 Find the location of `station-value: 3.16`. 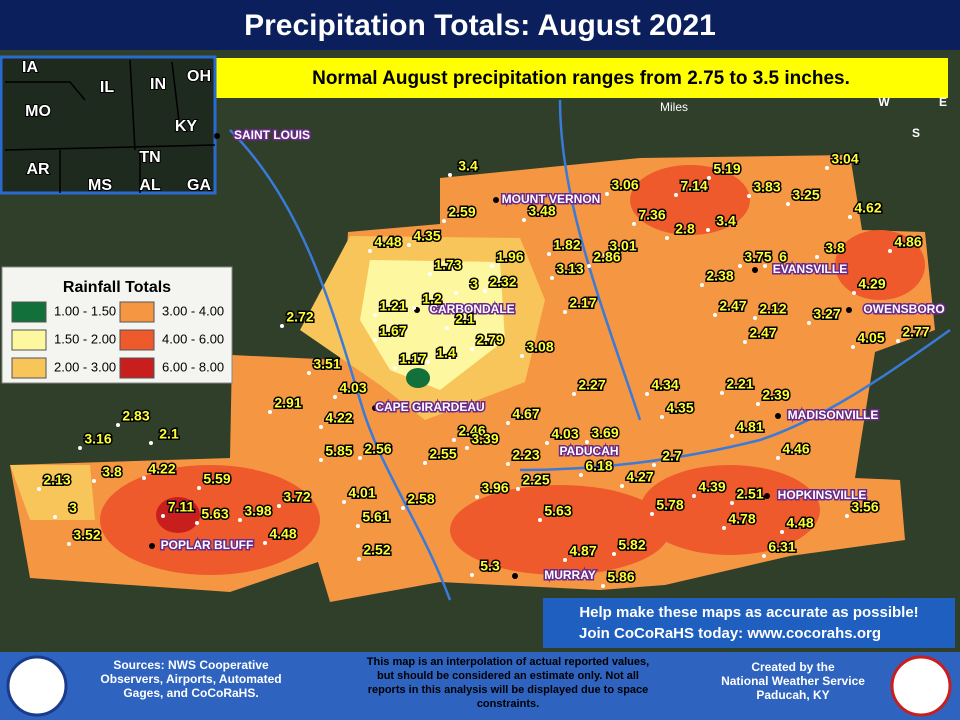

station-value: 3.16 is located at coordinates (97, 439).